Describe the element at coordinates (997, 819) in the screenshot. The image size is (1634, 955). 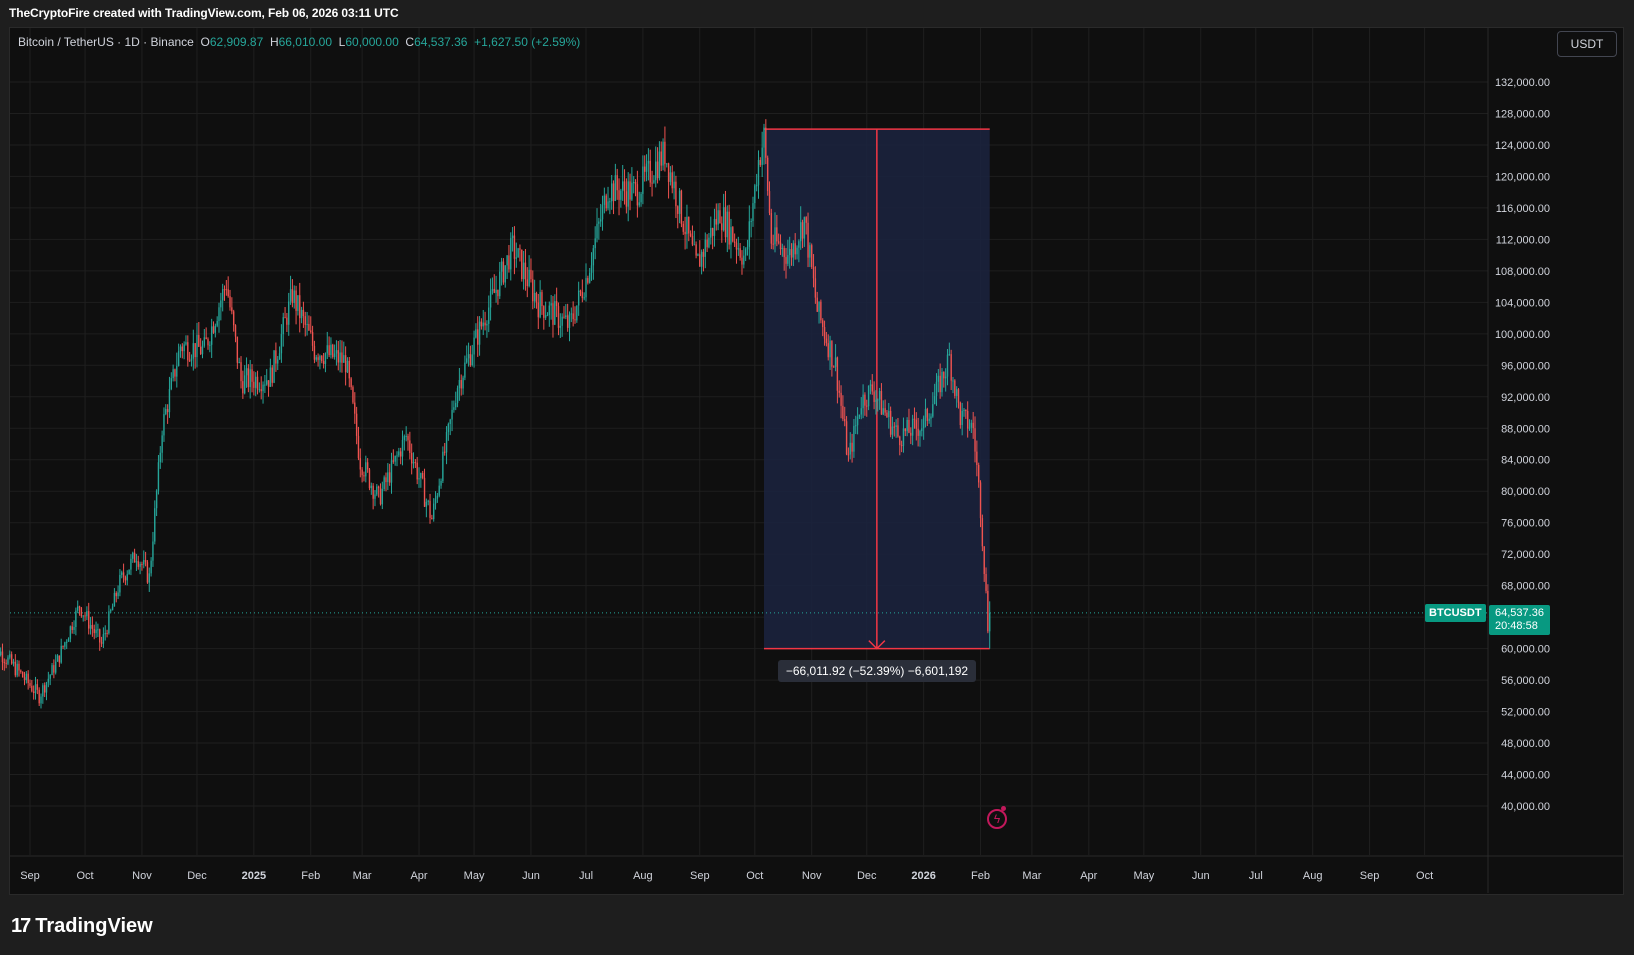
I see `lightning-bolt-icon: ϟ` at that location.